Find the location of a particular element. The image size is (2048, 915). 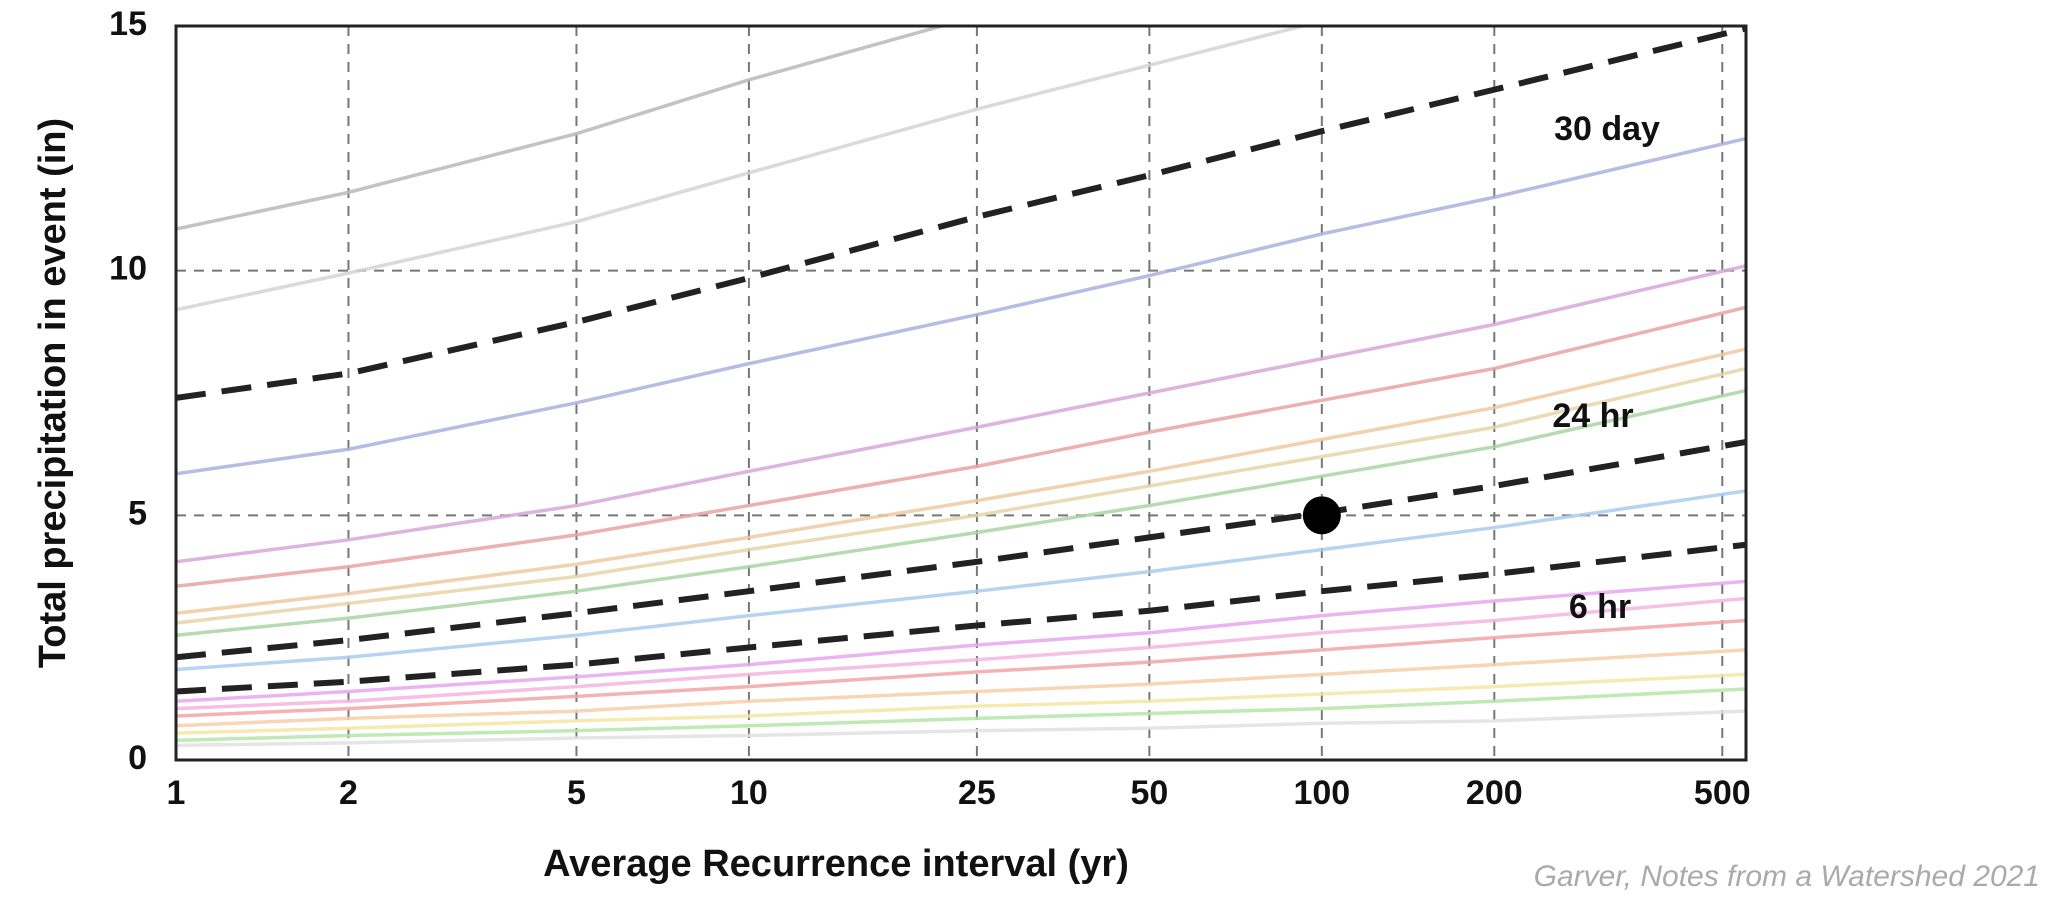

x-axis-title: Average Recurrence interval (yr) is located at coordinates (836, 864).